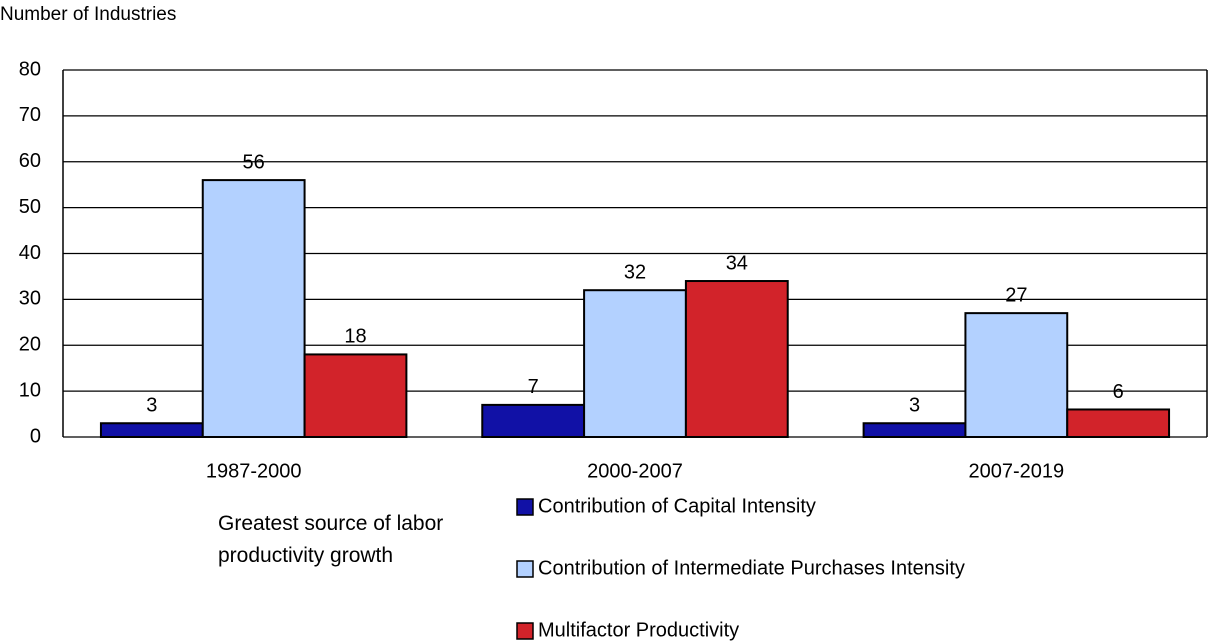 The height and width of the screenshot is (641, 1209). Describe the element at coordinates (737, 263) in the screenshot. I see `value-label: 34` at that location.